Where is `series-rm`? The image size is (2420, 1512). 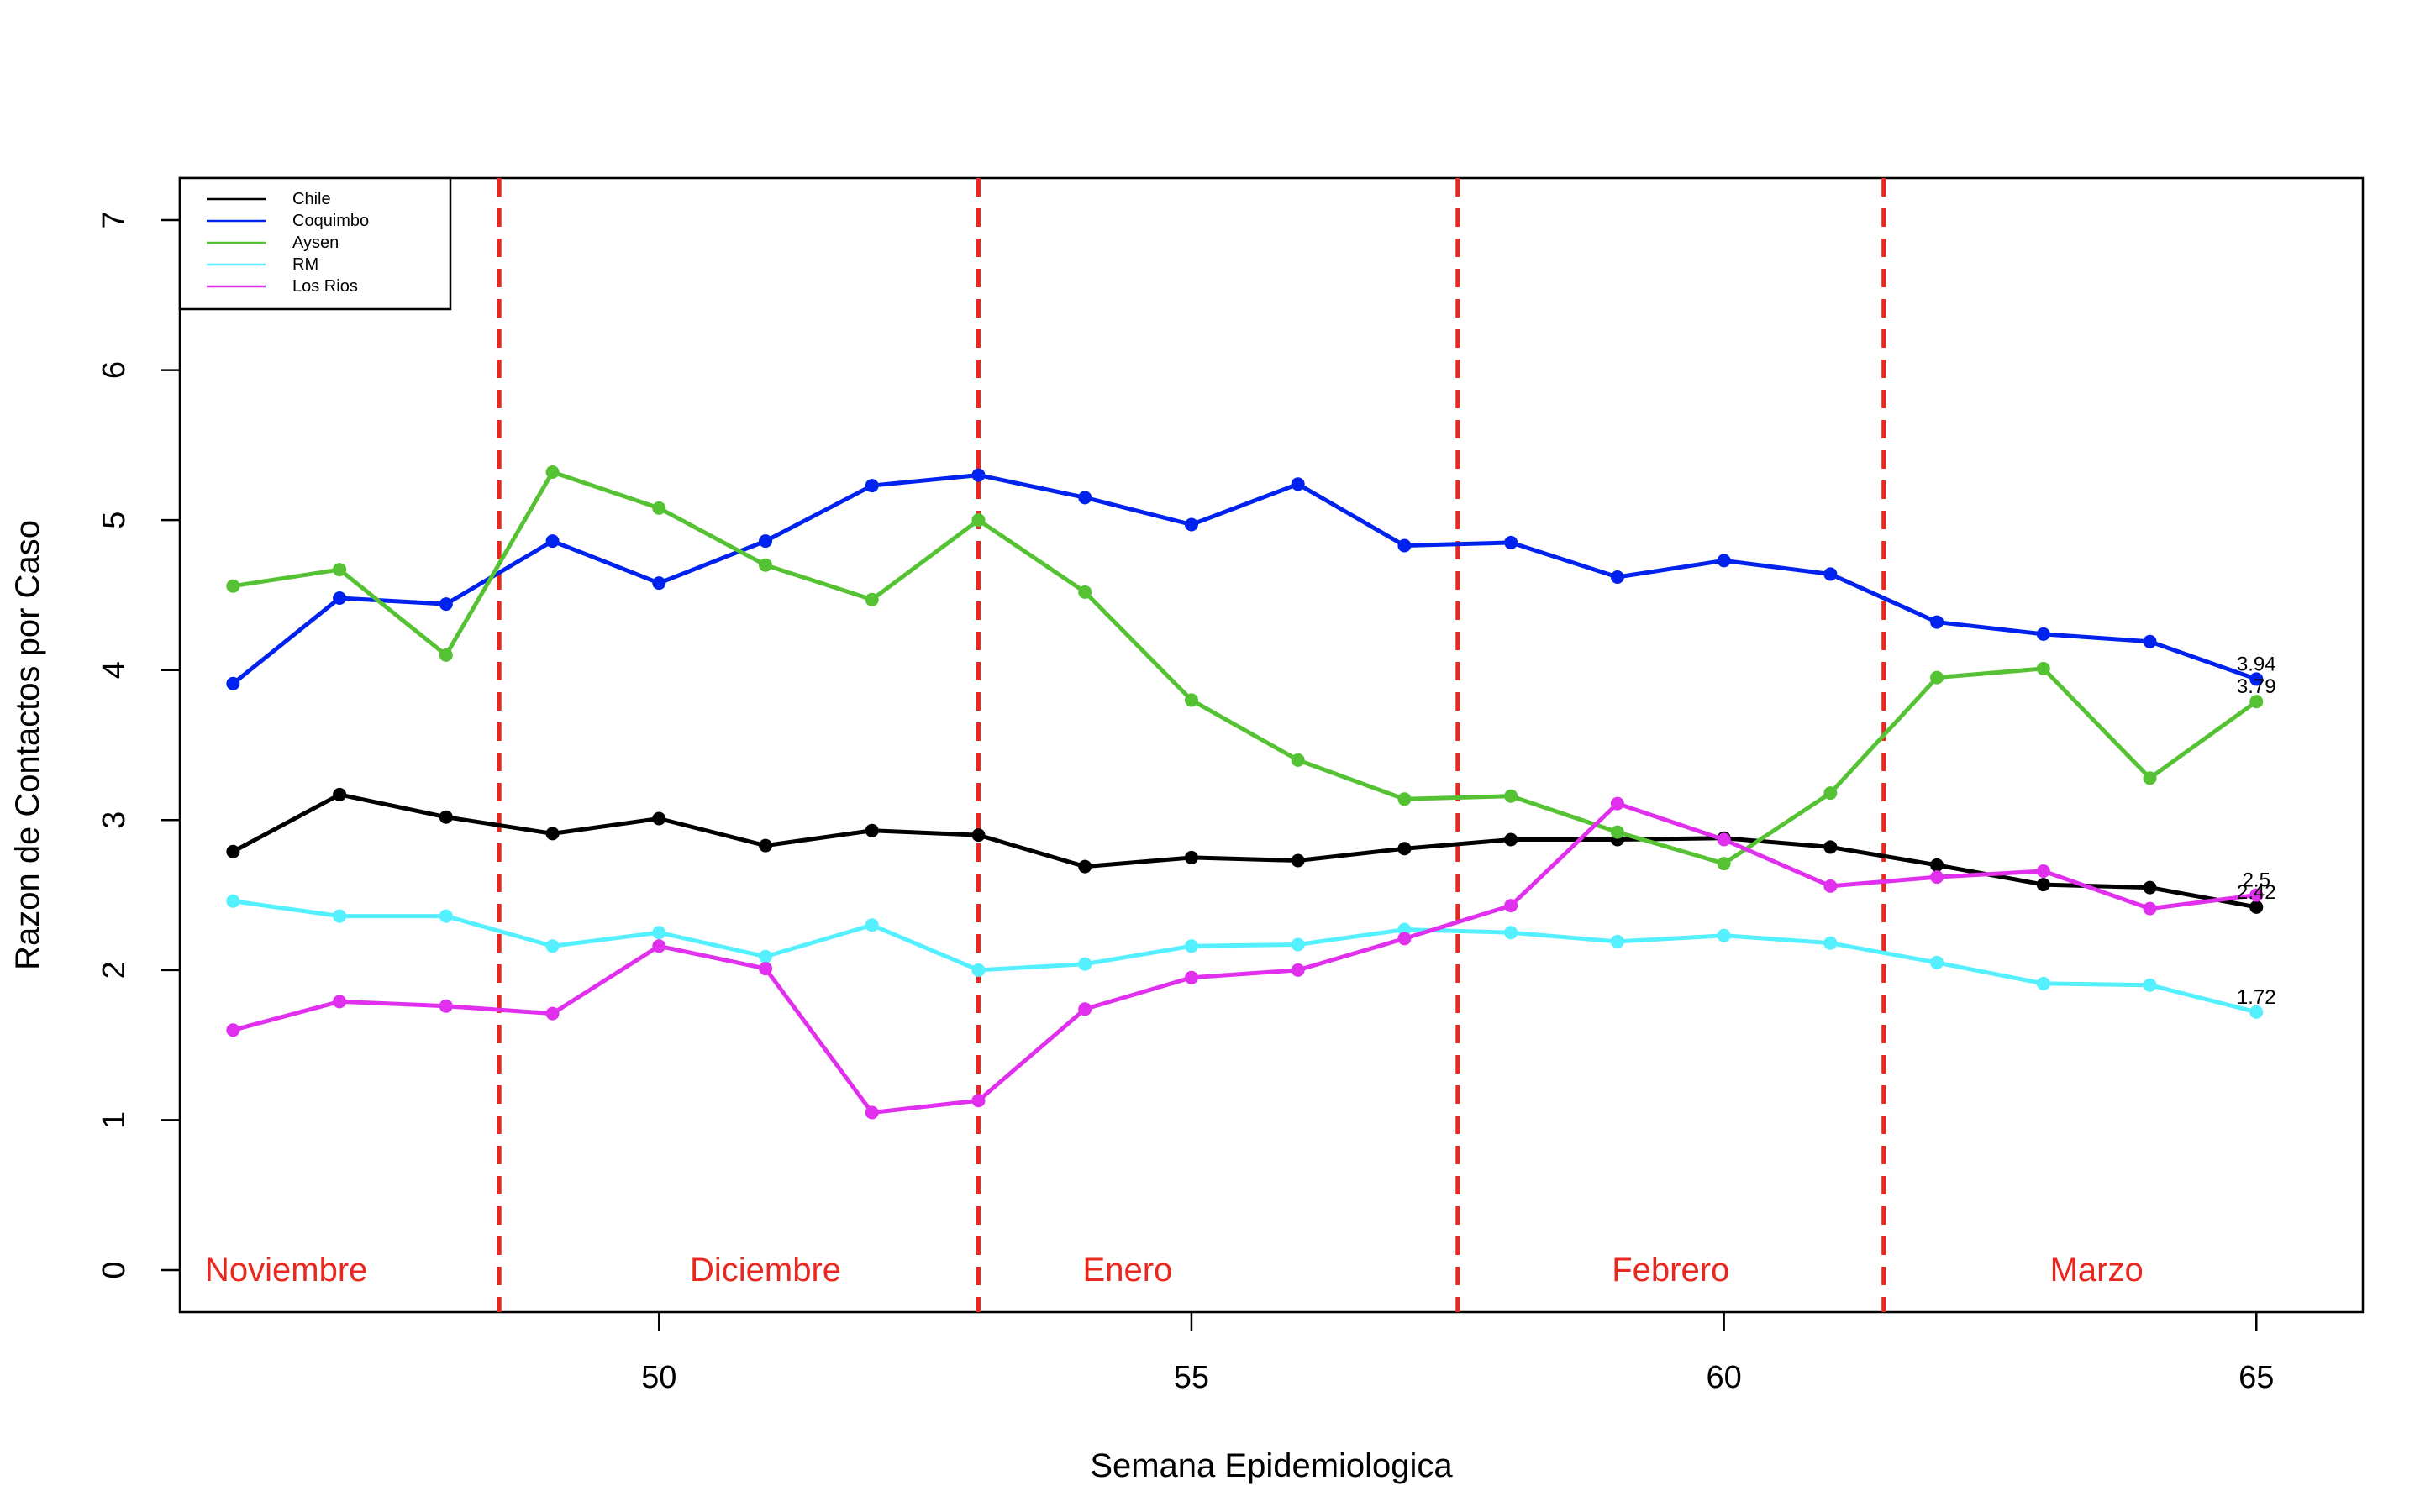
series-rm is located at coordinates (1245, 956).